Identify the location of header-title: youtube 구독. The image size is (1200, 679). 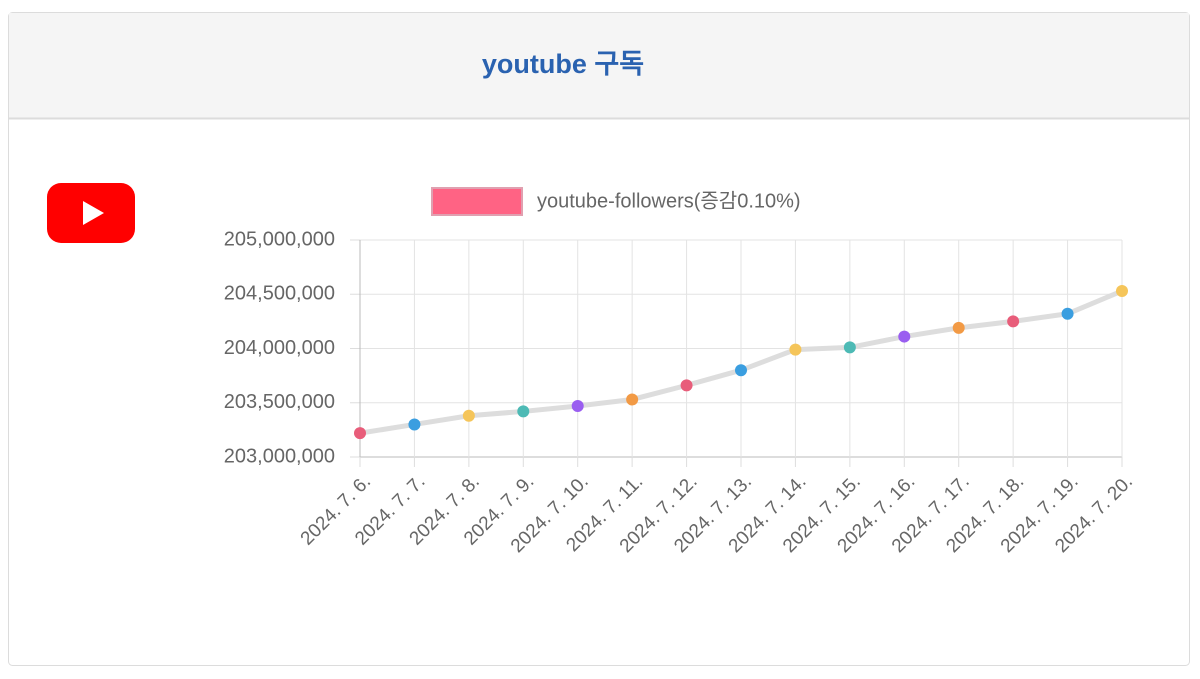
(563, 64).